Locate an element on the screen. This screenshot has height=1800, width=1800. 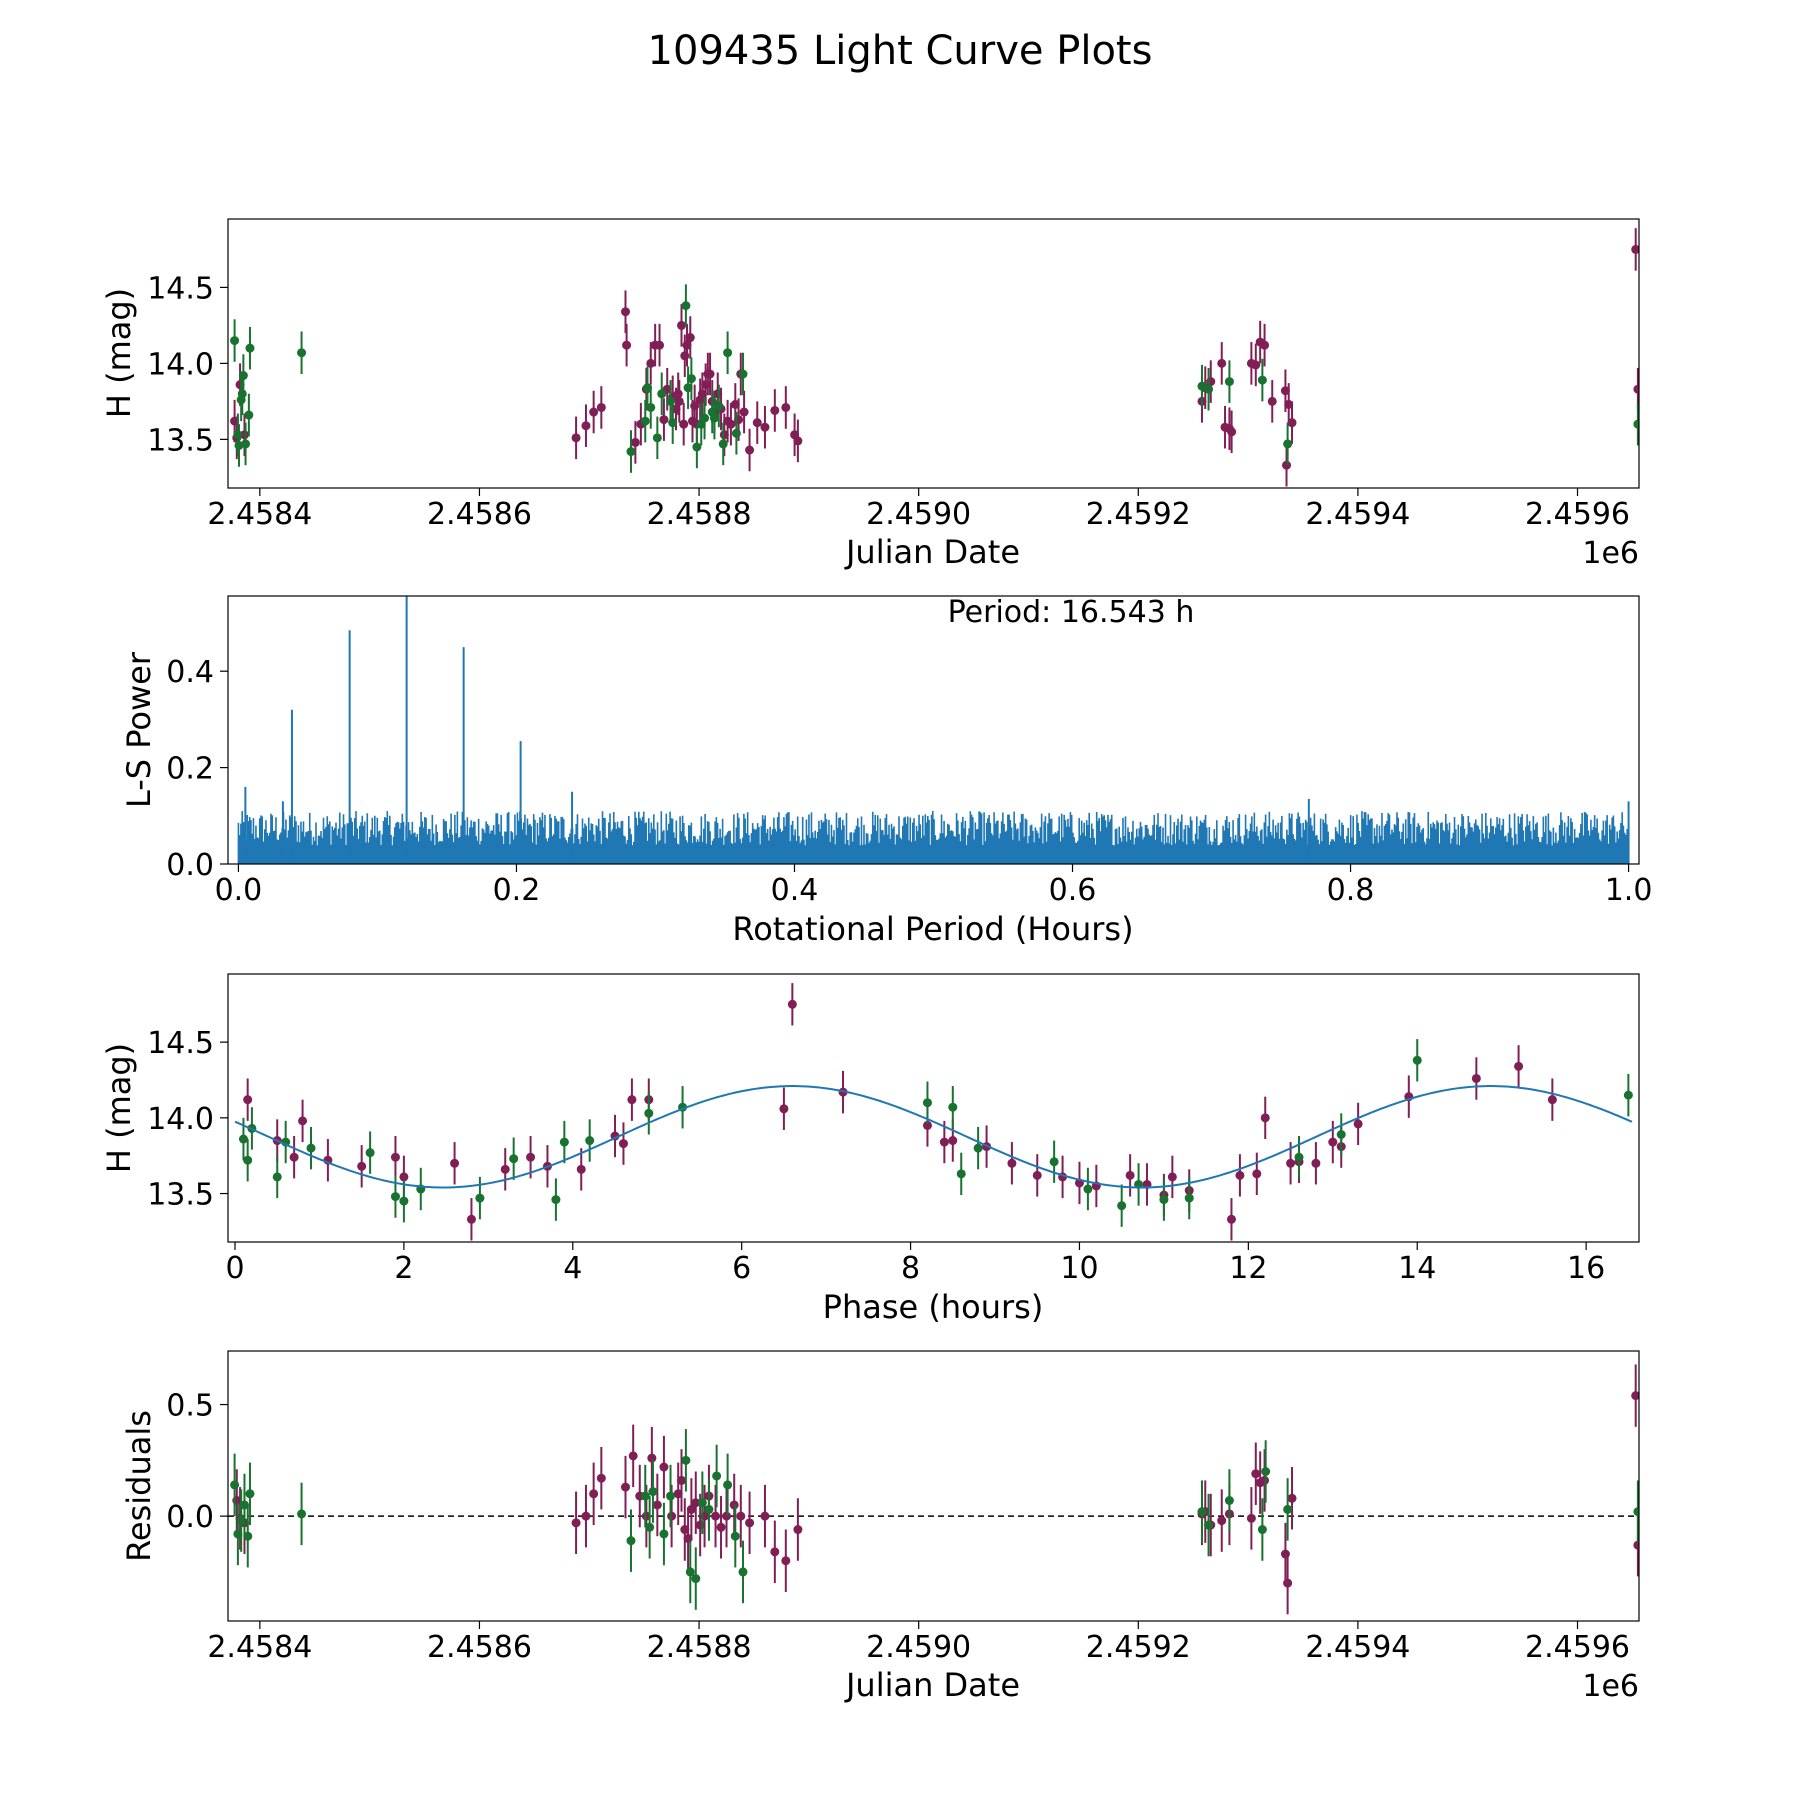
x-tick-label: 2.4586 is located at coordinates (479, 1647).